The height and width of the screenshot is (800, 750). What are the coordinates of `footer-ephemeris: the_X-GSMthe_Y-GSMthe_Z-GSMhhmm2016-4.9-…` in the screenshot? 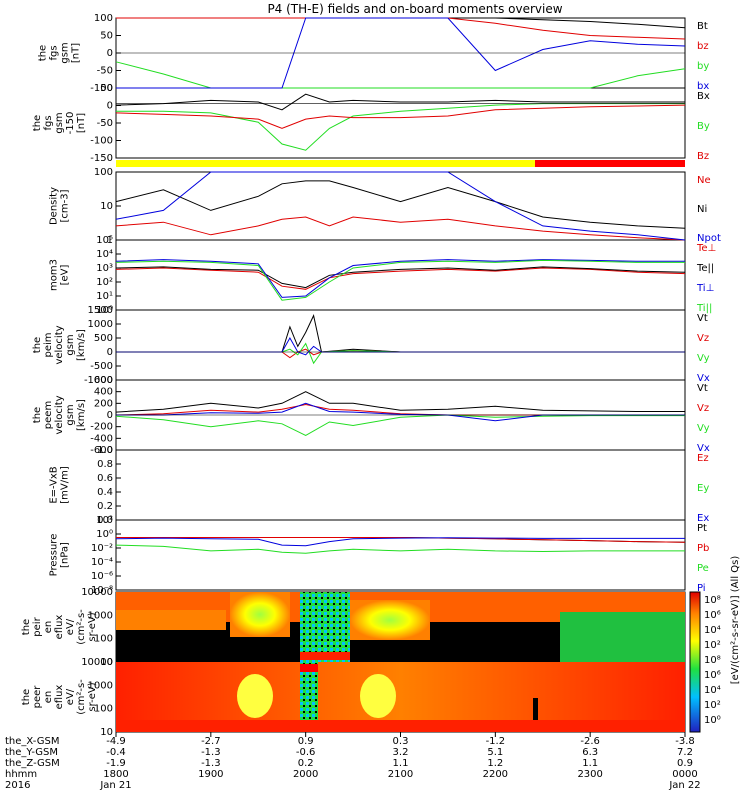 It's located at (353, 761).